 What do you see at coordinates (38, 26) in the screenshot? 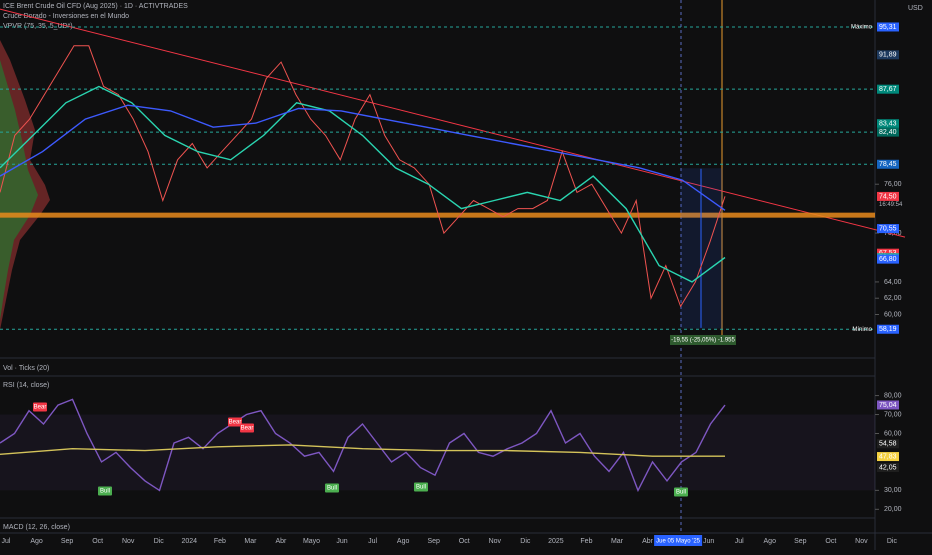
I see `indicator-label: VPVR (75, 35, 5_UD*)` at bounding box center [38, 26].